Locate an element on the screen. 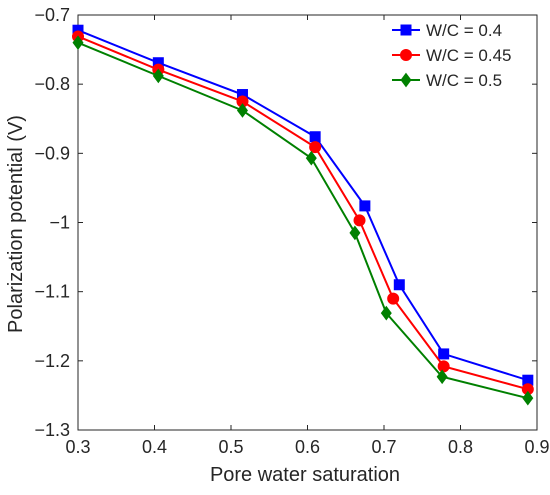 The width and height of the screenshot is (550, 495). legend-label: W/C = 0.45 is located at coordinates (469, 55).